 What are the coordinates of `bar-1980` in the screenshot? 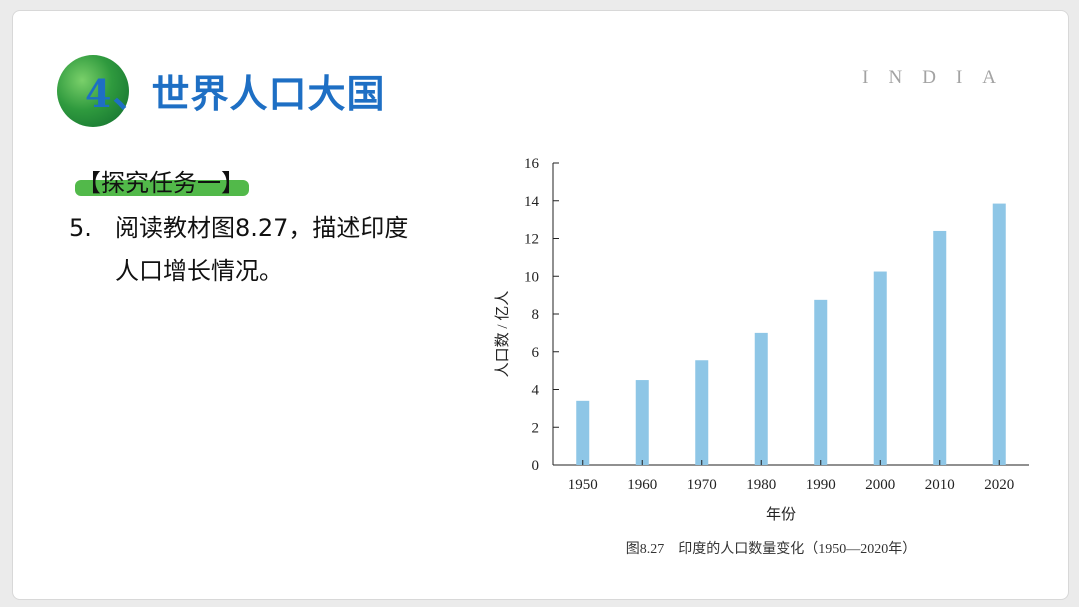 It's located at (761, 398).